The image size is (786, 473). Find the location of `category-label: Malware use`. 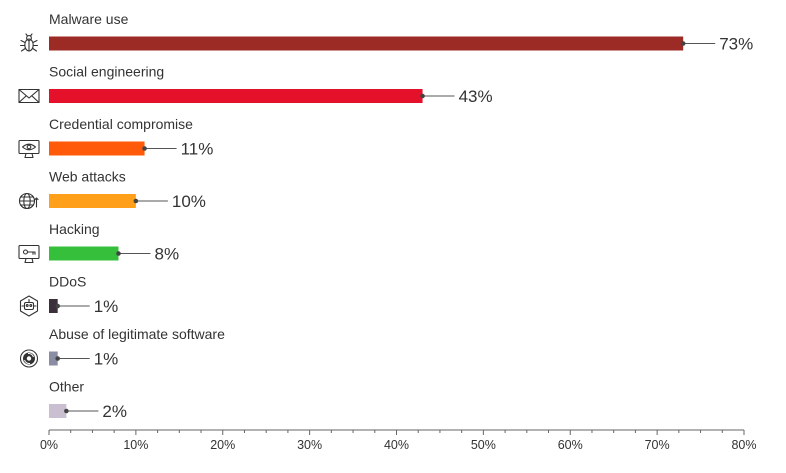

category-label: Malware use is located at coordinates (89, 19).